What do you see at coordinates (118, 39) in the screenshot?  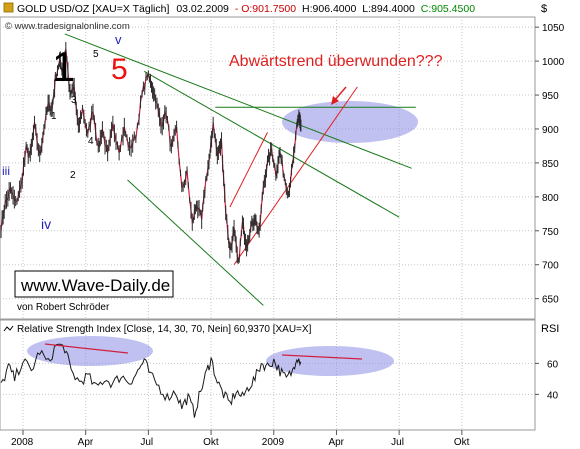 I see `wave-label-v: v` at bounding box center [118, 39].